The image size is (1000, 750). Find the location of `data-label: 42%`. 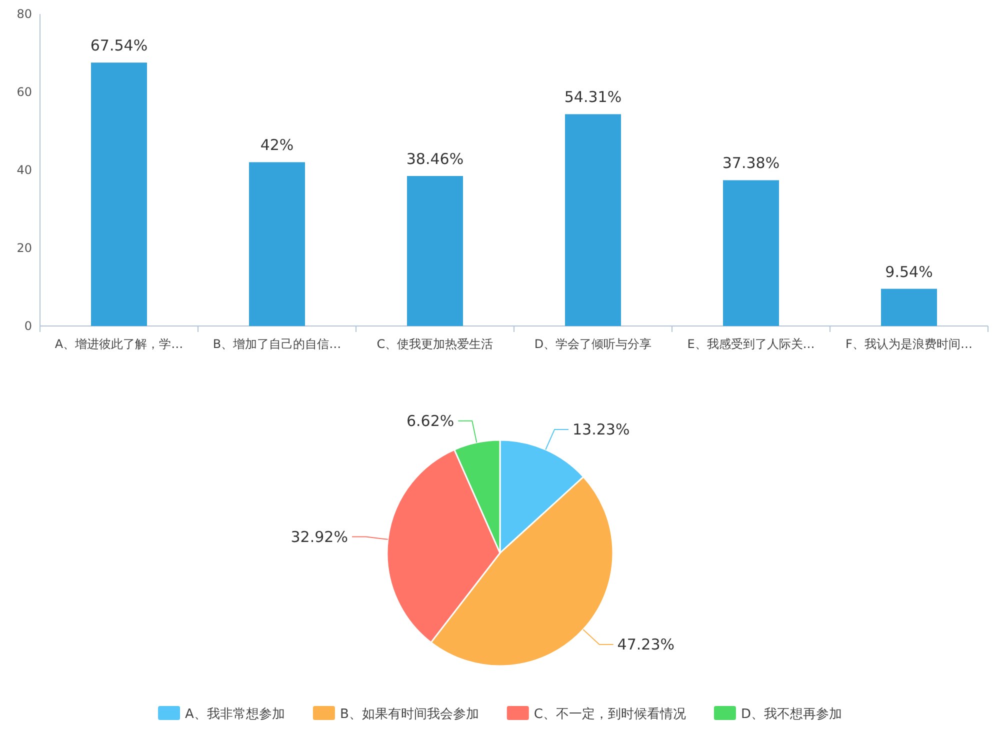

data-label: 42% is located at coordinates (277, 145).